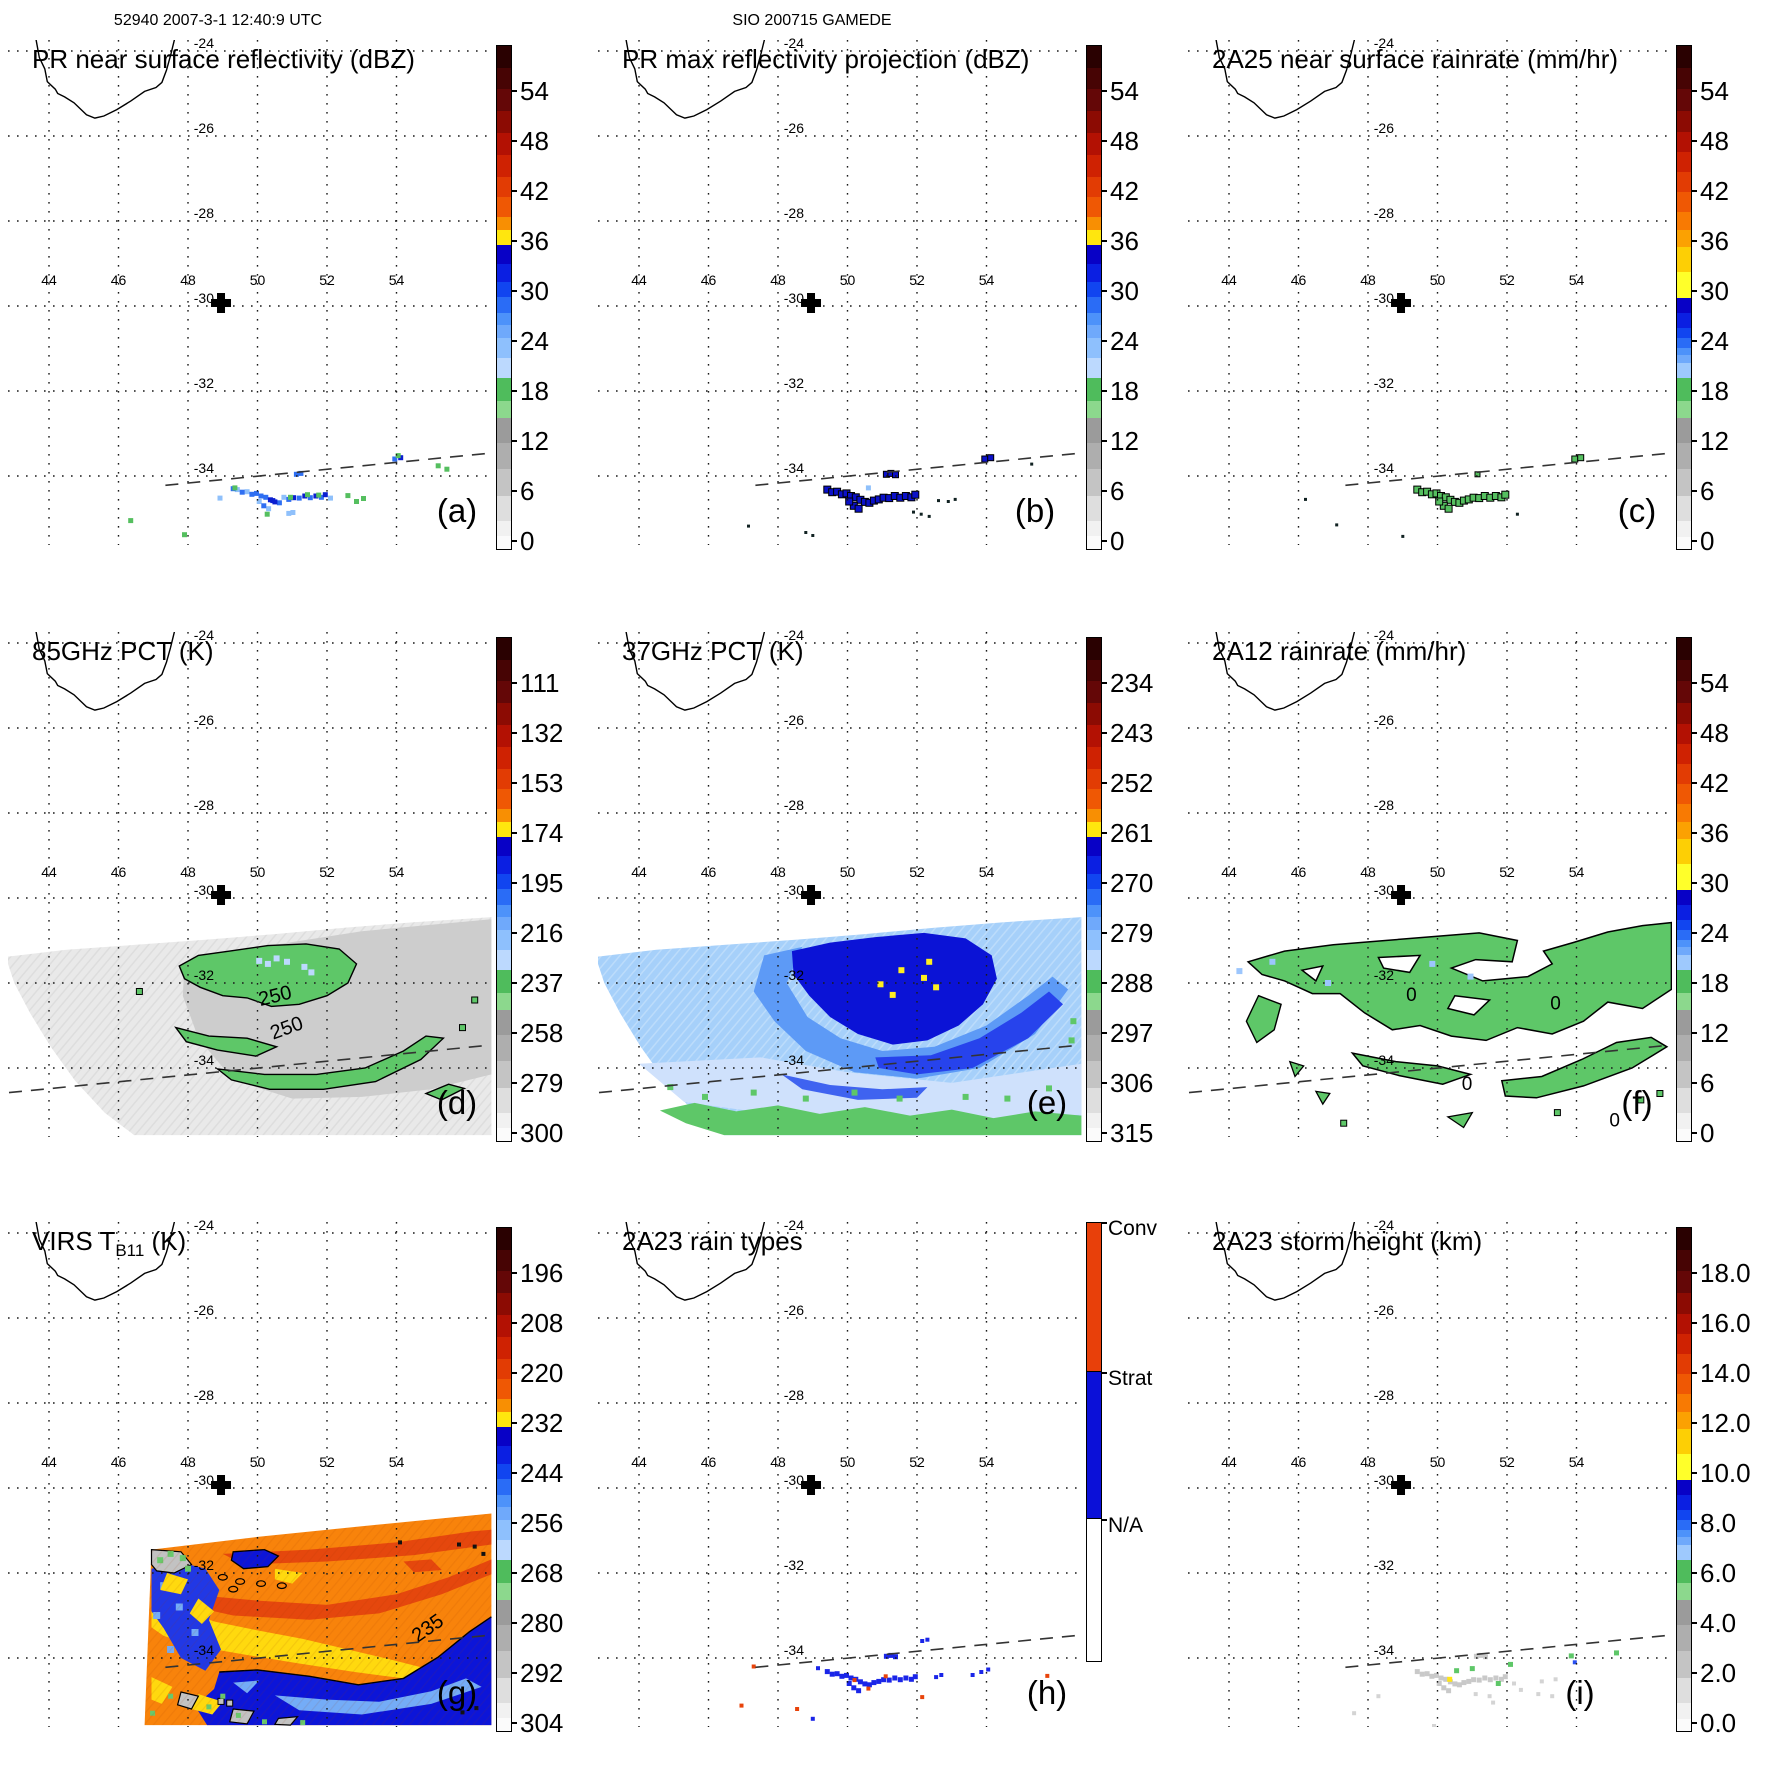 The width and height of the screenshot is (1771, 1771). I want to click on panel-plot-area, so click(840, 292).